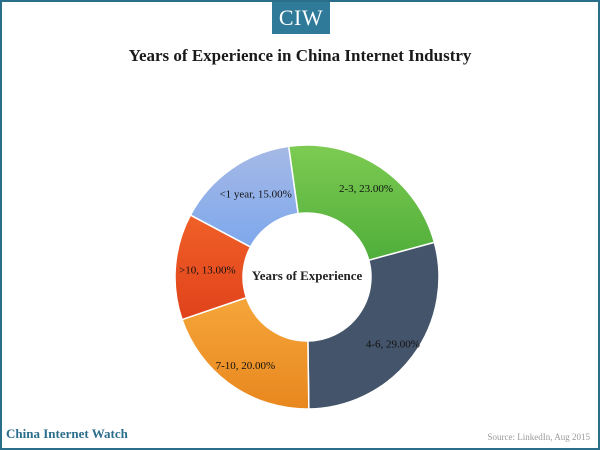  I want to click on source-note: Source: LinkedIn, Aug 2015, so click(539, 437).